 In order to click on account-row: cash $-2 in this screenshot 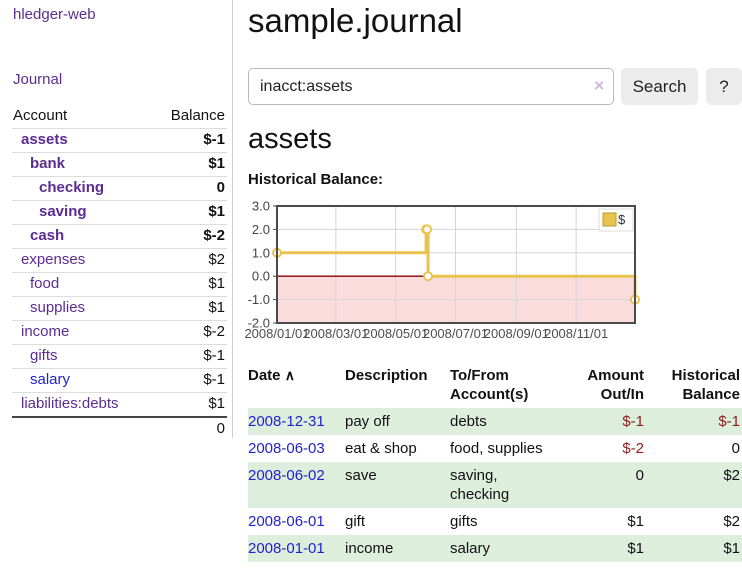, I will do `click(119, 236)`.